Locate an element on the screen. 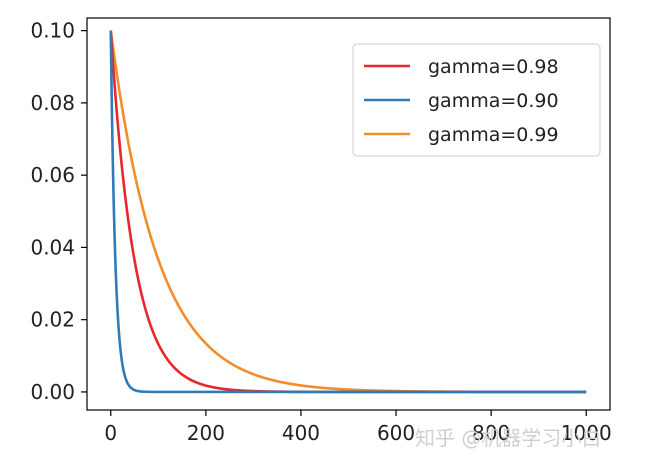 The height and width of the screenshot is (468, 654). watermark: 知乎 @机器学习小白 is located at coordinates (508, 438).